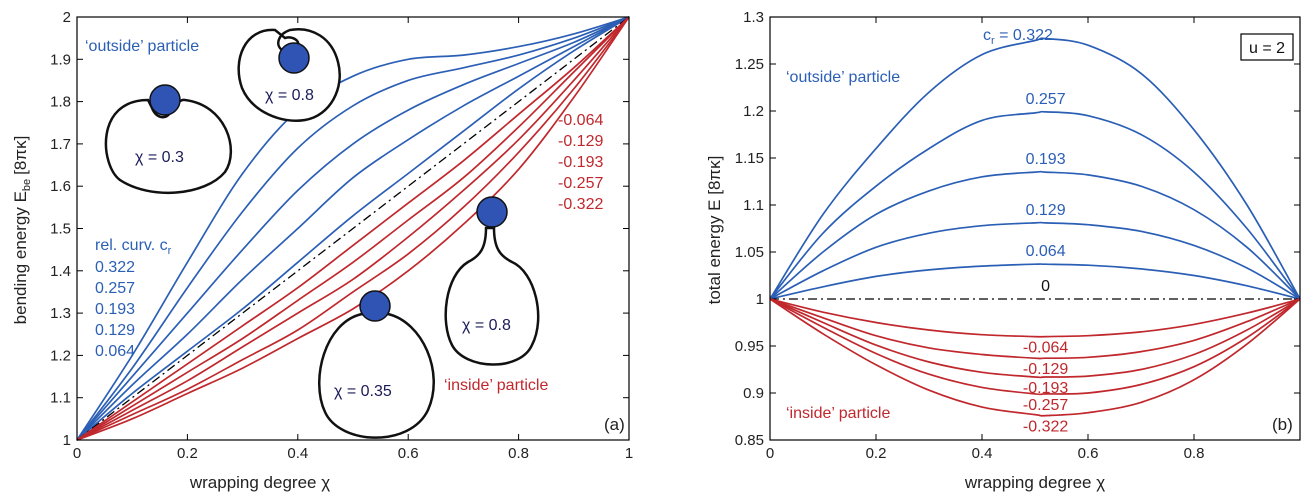 This screenshot has height=493, width=1303. I want to click on inside-value-label: -0.064, so click(580, 120).